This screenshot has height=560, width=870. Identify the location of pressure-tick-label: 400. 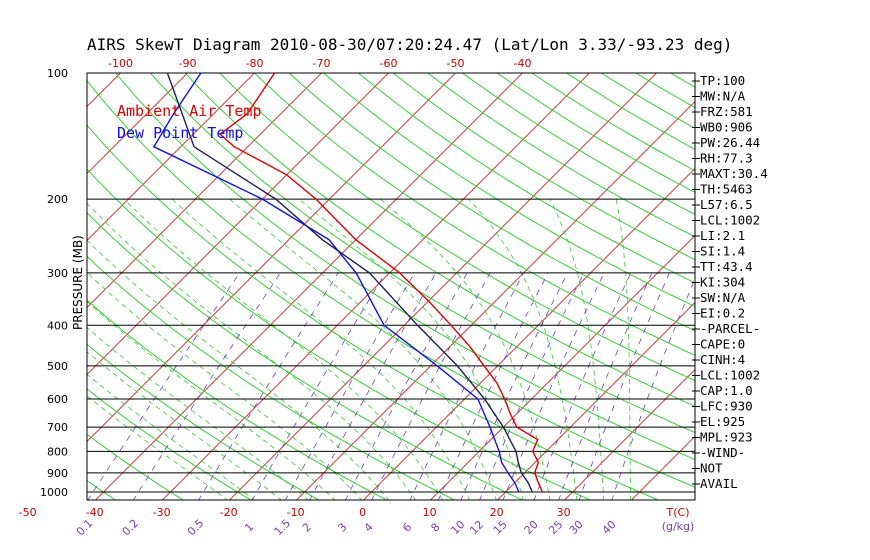
(57, 325).